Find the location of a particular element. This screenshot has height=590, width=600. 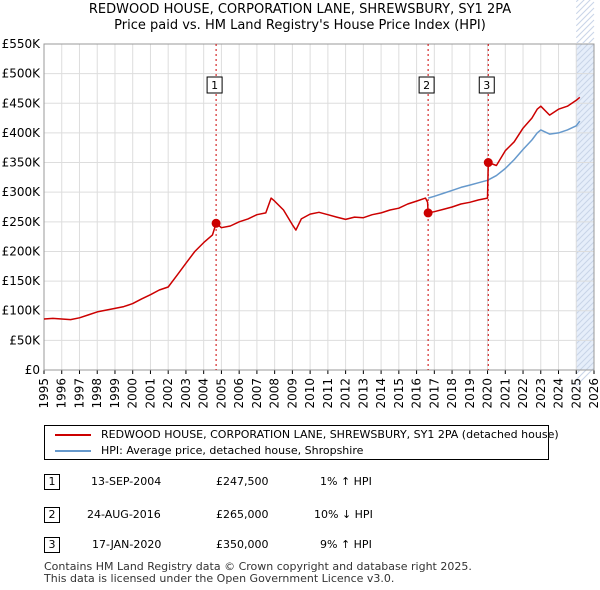

x-tick-label: 1997 is located at coordinates (79, 393).